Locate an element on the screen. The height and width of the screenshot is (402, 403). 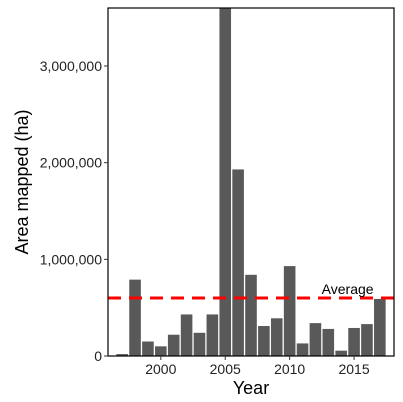
bar-2002 is located at coordinates (186, 335).